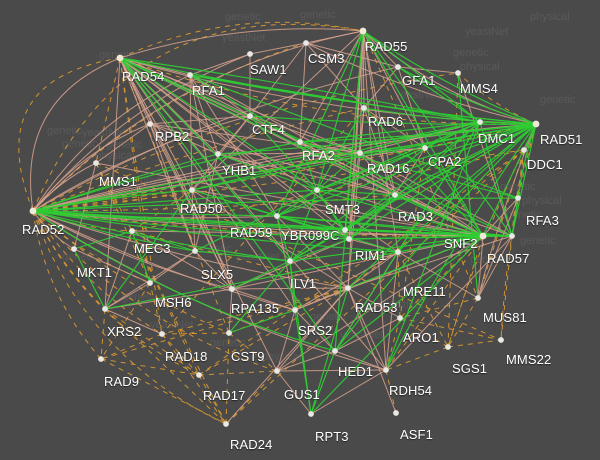 The height and width of the screenshot is (460, 600). I want to click on graph-node-msh6, so click(150, 283).